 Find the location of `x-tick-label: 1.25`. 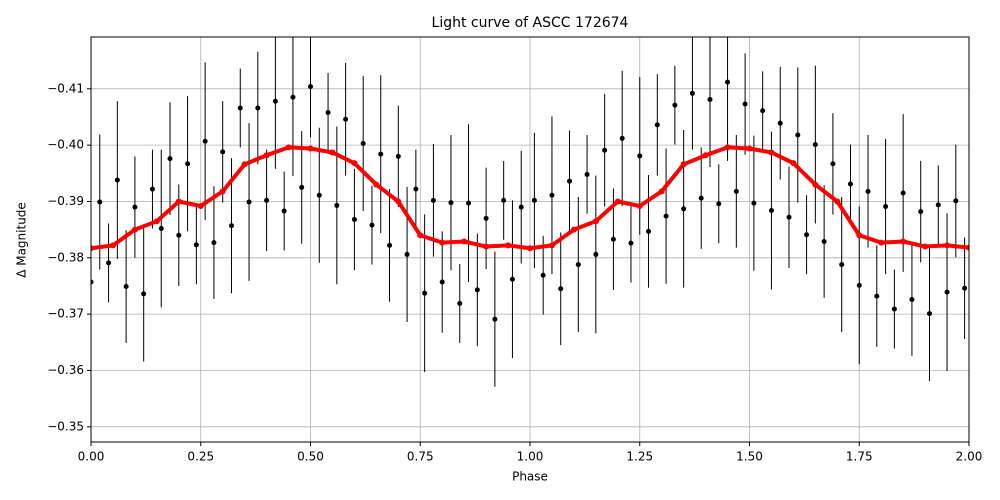

x-tick-label: 1.25 is located at coordinates (639, 457).